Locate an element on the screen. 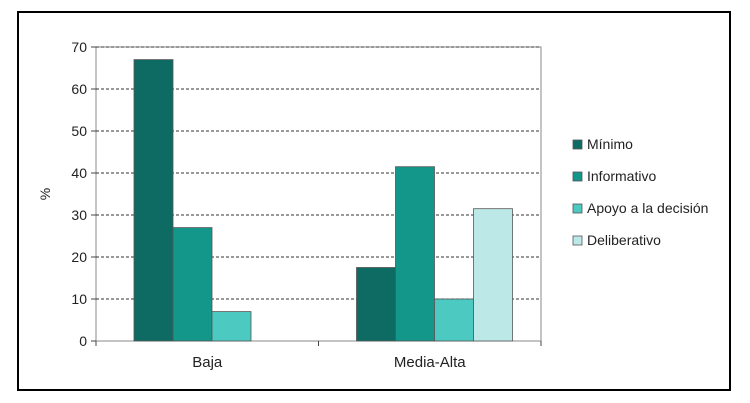 Image resolution: width=750 pixels, height=403 pixels. legend-label: Apoyo a la decisión is located at coordinates (647, 208).